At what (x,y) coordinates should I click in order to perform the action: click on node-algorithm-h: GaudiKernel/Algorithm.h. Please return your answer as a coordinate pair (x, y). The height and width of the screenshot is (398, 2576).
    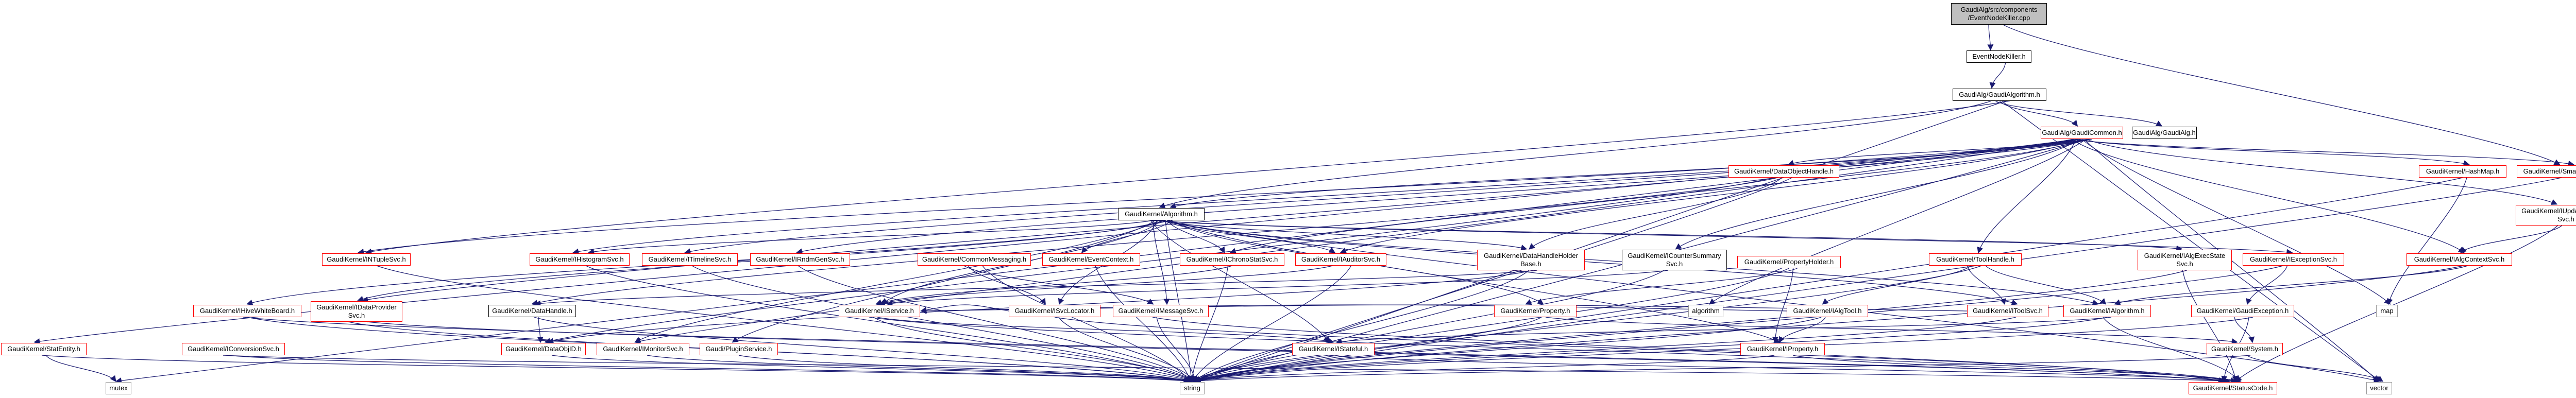
    Looking at the image, I should click on (1161, 214).